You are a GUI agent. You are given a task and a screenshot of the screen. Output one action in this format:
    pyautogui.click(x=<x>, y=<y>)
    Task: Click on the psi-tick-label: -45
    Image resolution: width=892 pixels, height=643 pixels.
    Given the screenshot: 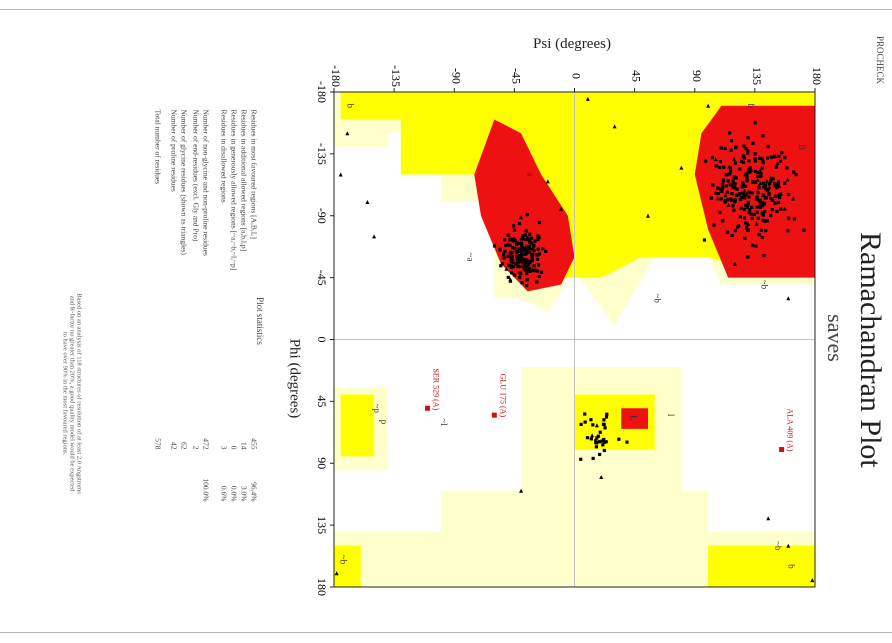 What is the action you would take?
    pyautogui.click(x=516, y=76)
    